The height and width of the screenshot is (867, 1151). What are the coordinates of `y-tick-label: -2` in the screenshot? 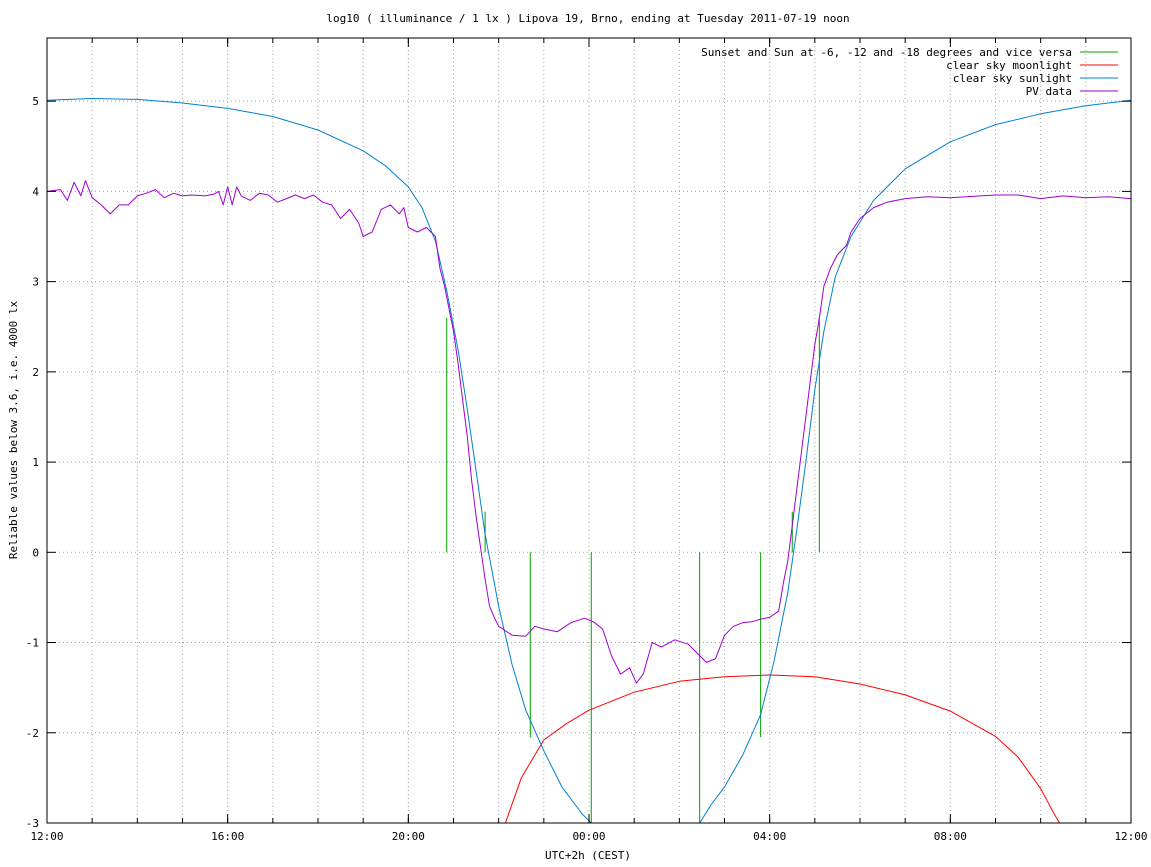 It's located at (32, 733).